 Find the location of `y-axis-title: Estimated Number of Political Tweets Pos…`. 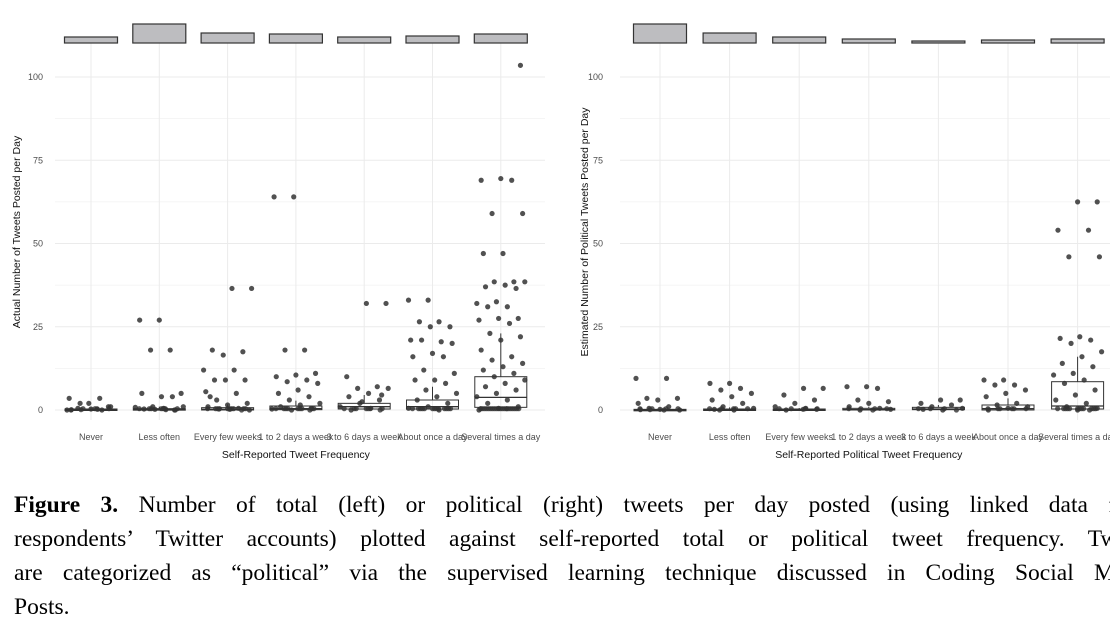

y-axis-title: Estimated Number of Political Tweets Pos… is located at coordinates (585, 232).